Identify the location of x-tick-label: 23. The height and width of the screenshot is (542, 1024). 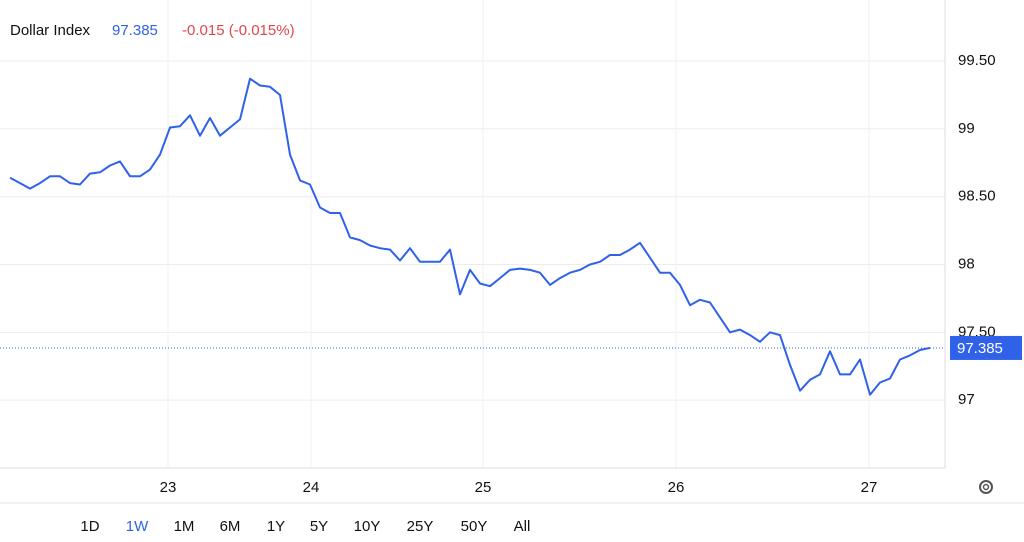
(168, 487).